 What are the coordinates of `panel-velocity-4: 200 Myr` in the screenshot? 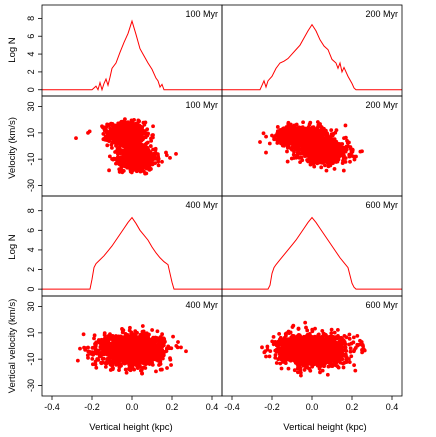 It's located at (312, 146).